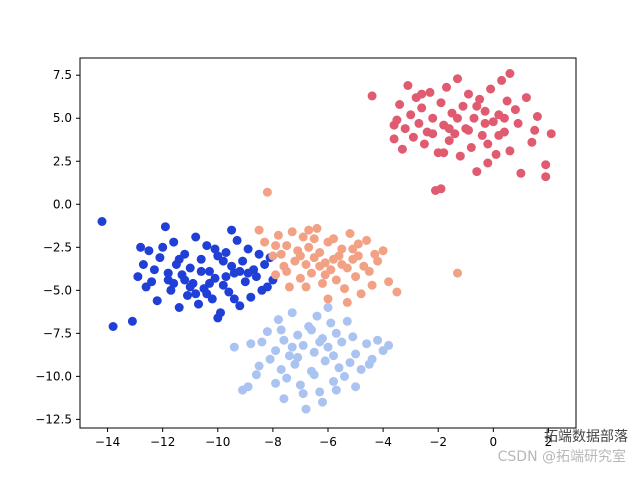 The image size is (640, 480). What do you see at coordinates (57, 333) in the screenshot?
I see `y-tick-label: −7.5` at bounding box center [57, 333].